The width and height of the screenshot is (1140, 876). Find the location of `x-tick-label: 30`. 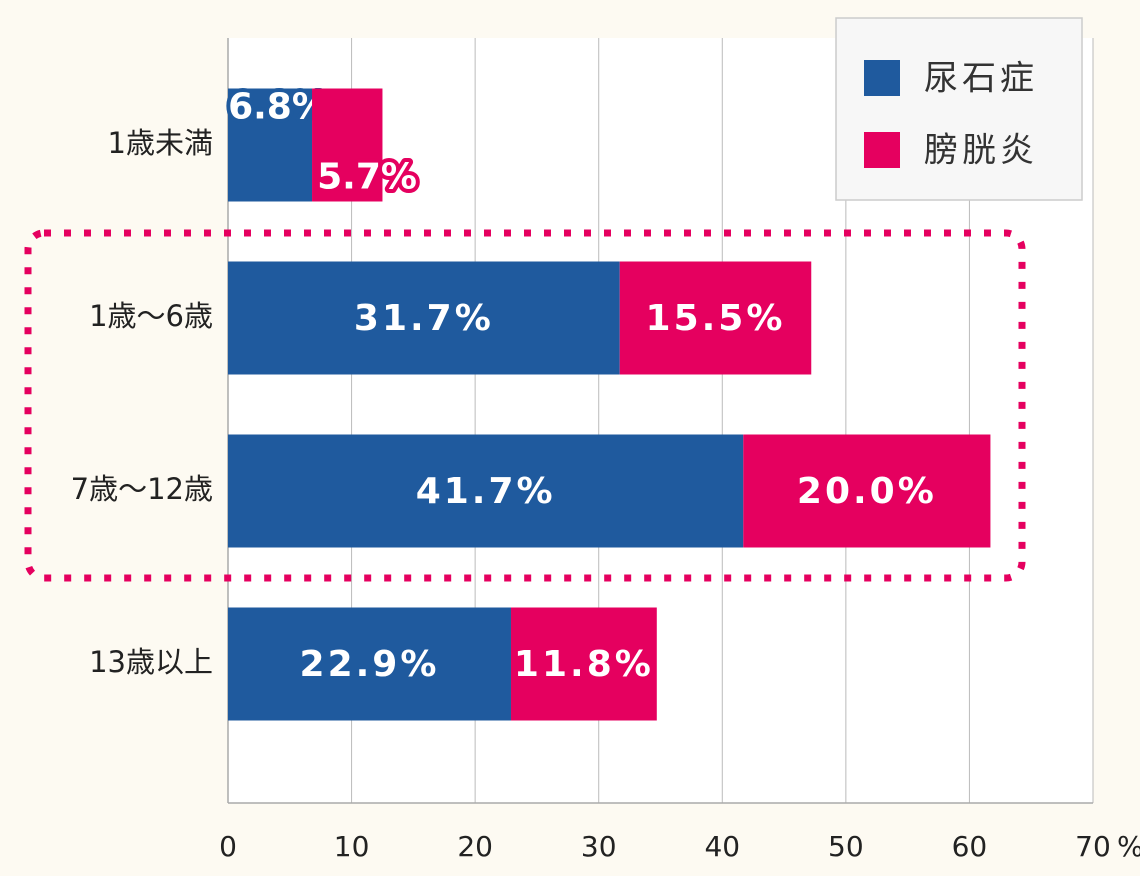

x-tick-label: 30 is located at coordinates (599, 846).